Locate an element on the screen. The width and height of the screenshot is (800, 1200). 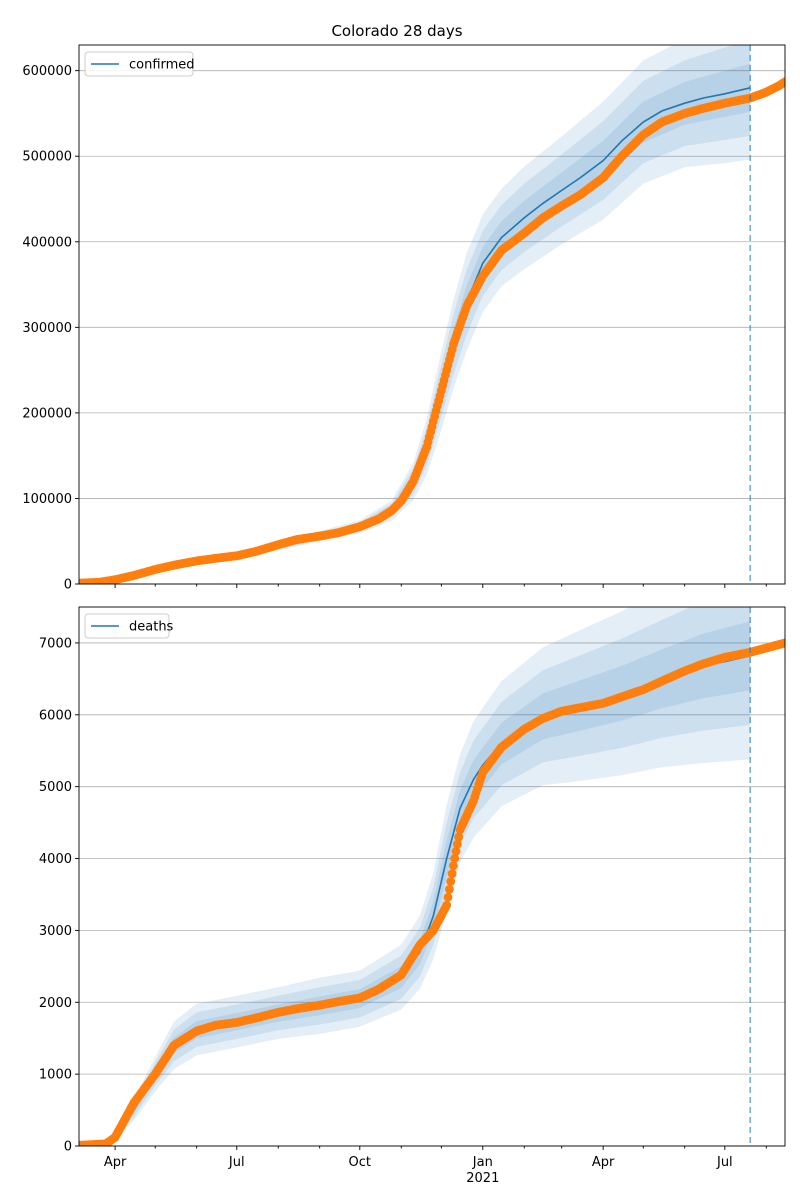
y-tick-label: 4000 is located at coordinates (55, 859).